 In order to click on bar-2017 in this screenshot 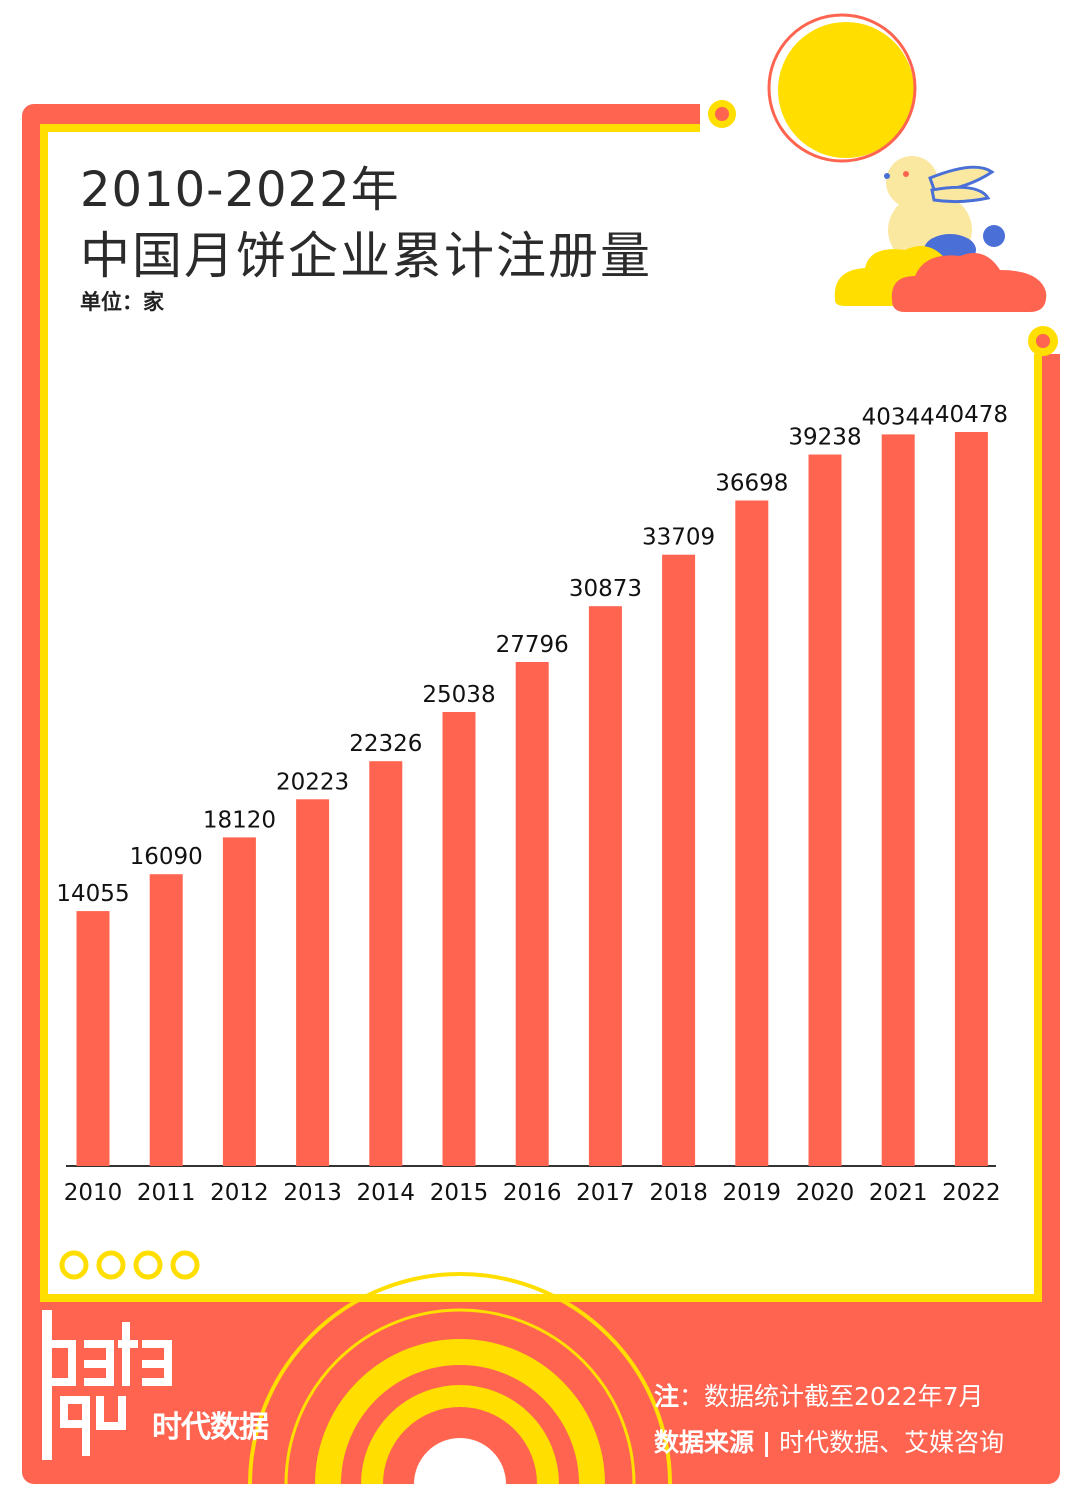, I will do `click(605, 886)`.